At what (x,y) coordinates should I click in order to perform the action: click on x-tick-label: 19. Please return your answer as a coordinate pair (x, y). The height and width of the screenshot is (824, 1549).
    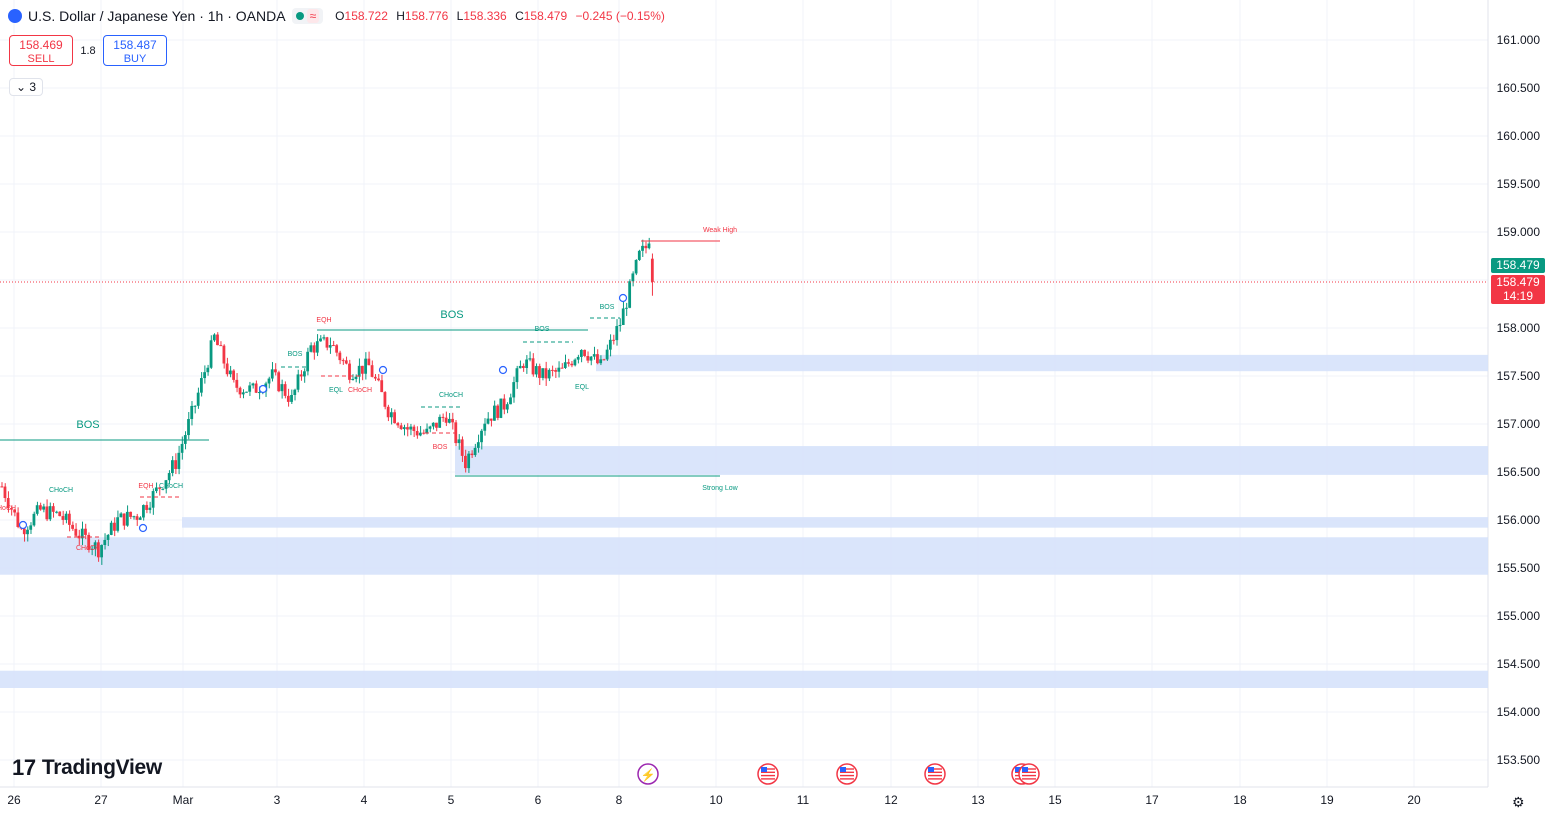
    Looking at the image, I should click on (1327, 800).